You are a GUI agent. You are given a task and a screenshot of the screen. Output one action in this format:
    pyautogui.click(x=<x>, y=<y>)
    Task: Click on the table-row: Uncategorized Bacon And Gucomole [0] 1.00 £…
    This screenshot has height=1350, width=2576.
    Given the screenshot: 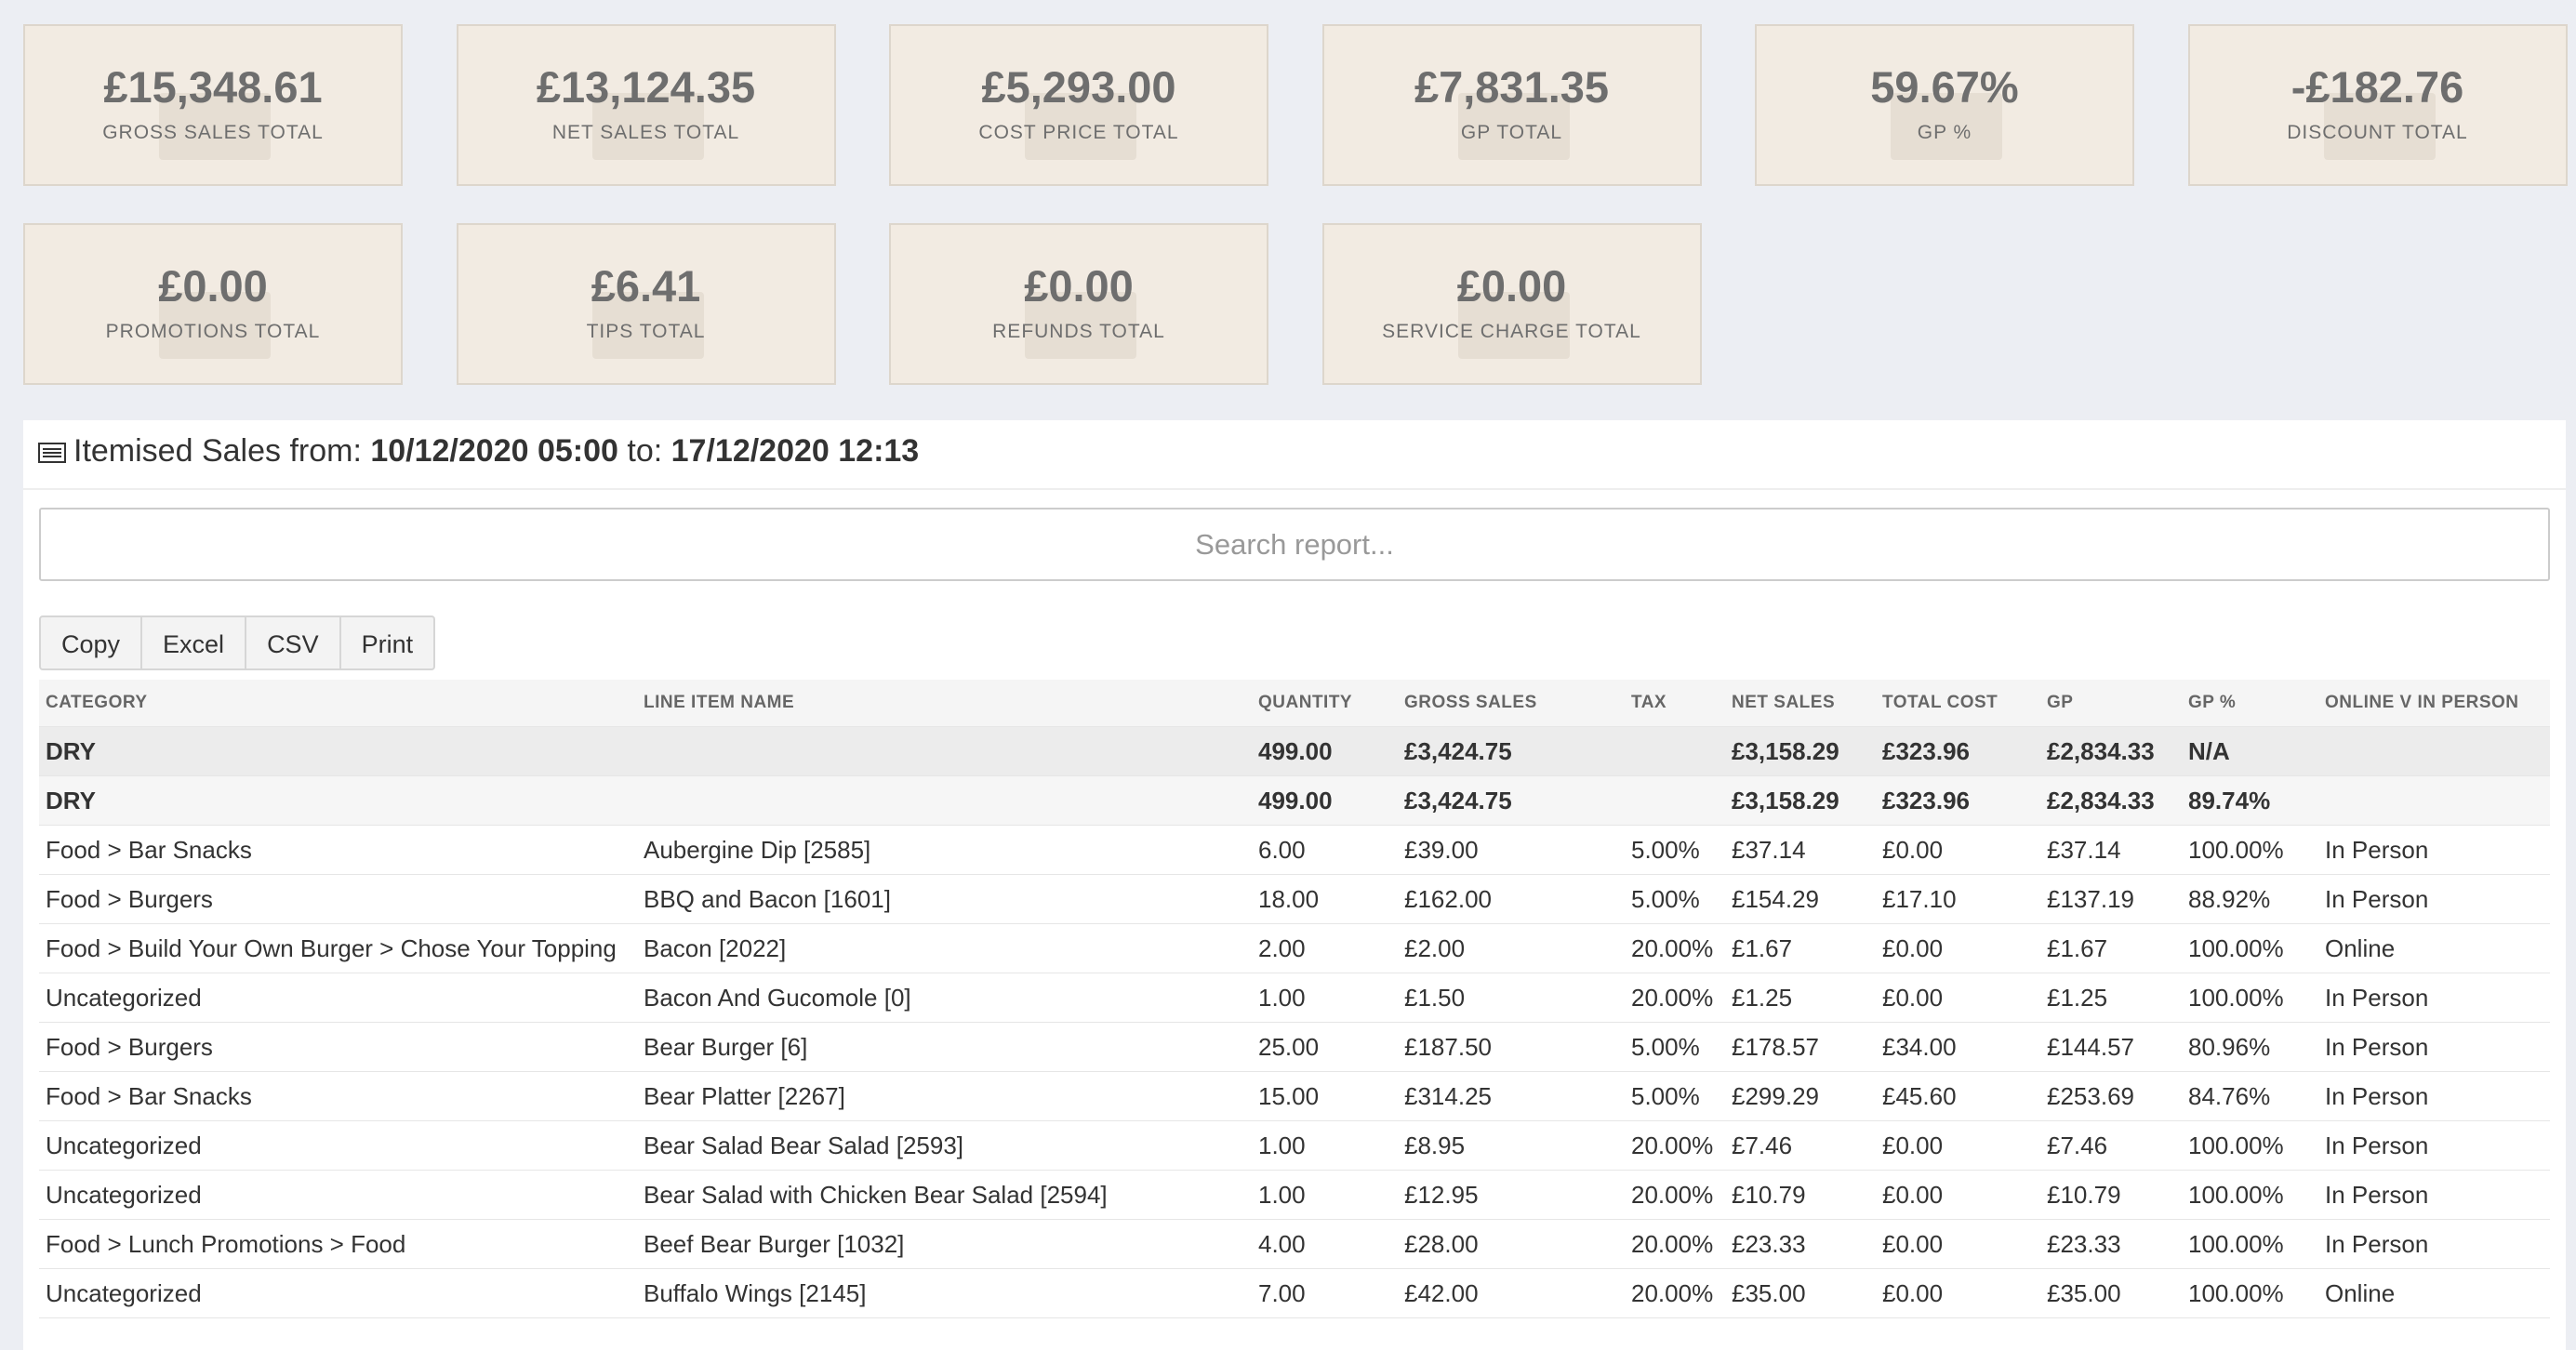 What is the action you would take?
    pyautogui.click(x=1294, y=998)
    